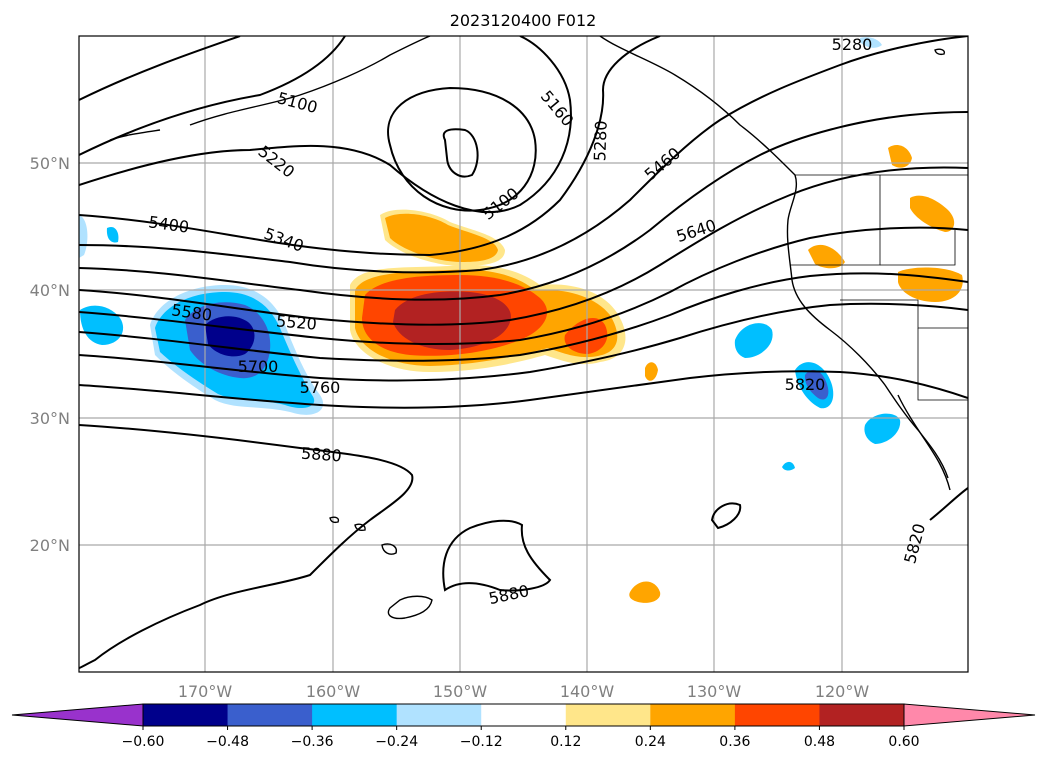 The image size is (1047, 765). What do you see at coordinates (50, 163) in the screenshot?
I see `lat-label: 50°N` at bounding box center [50, 163].